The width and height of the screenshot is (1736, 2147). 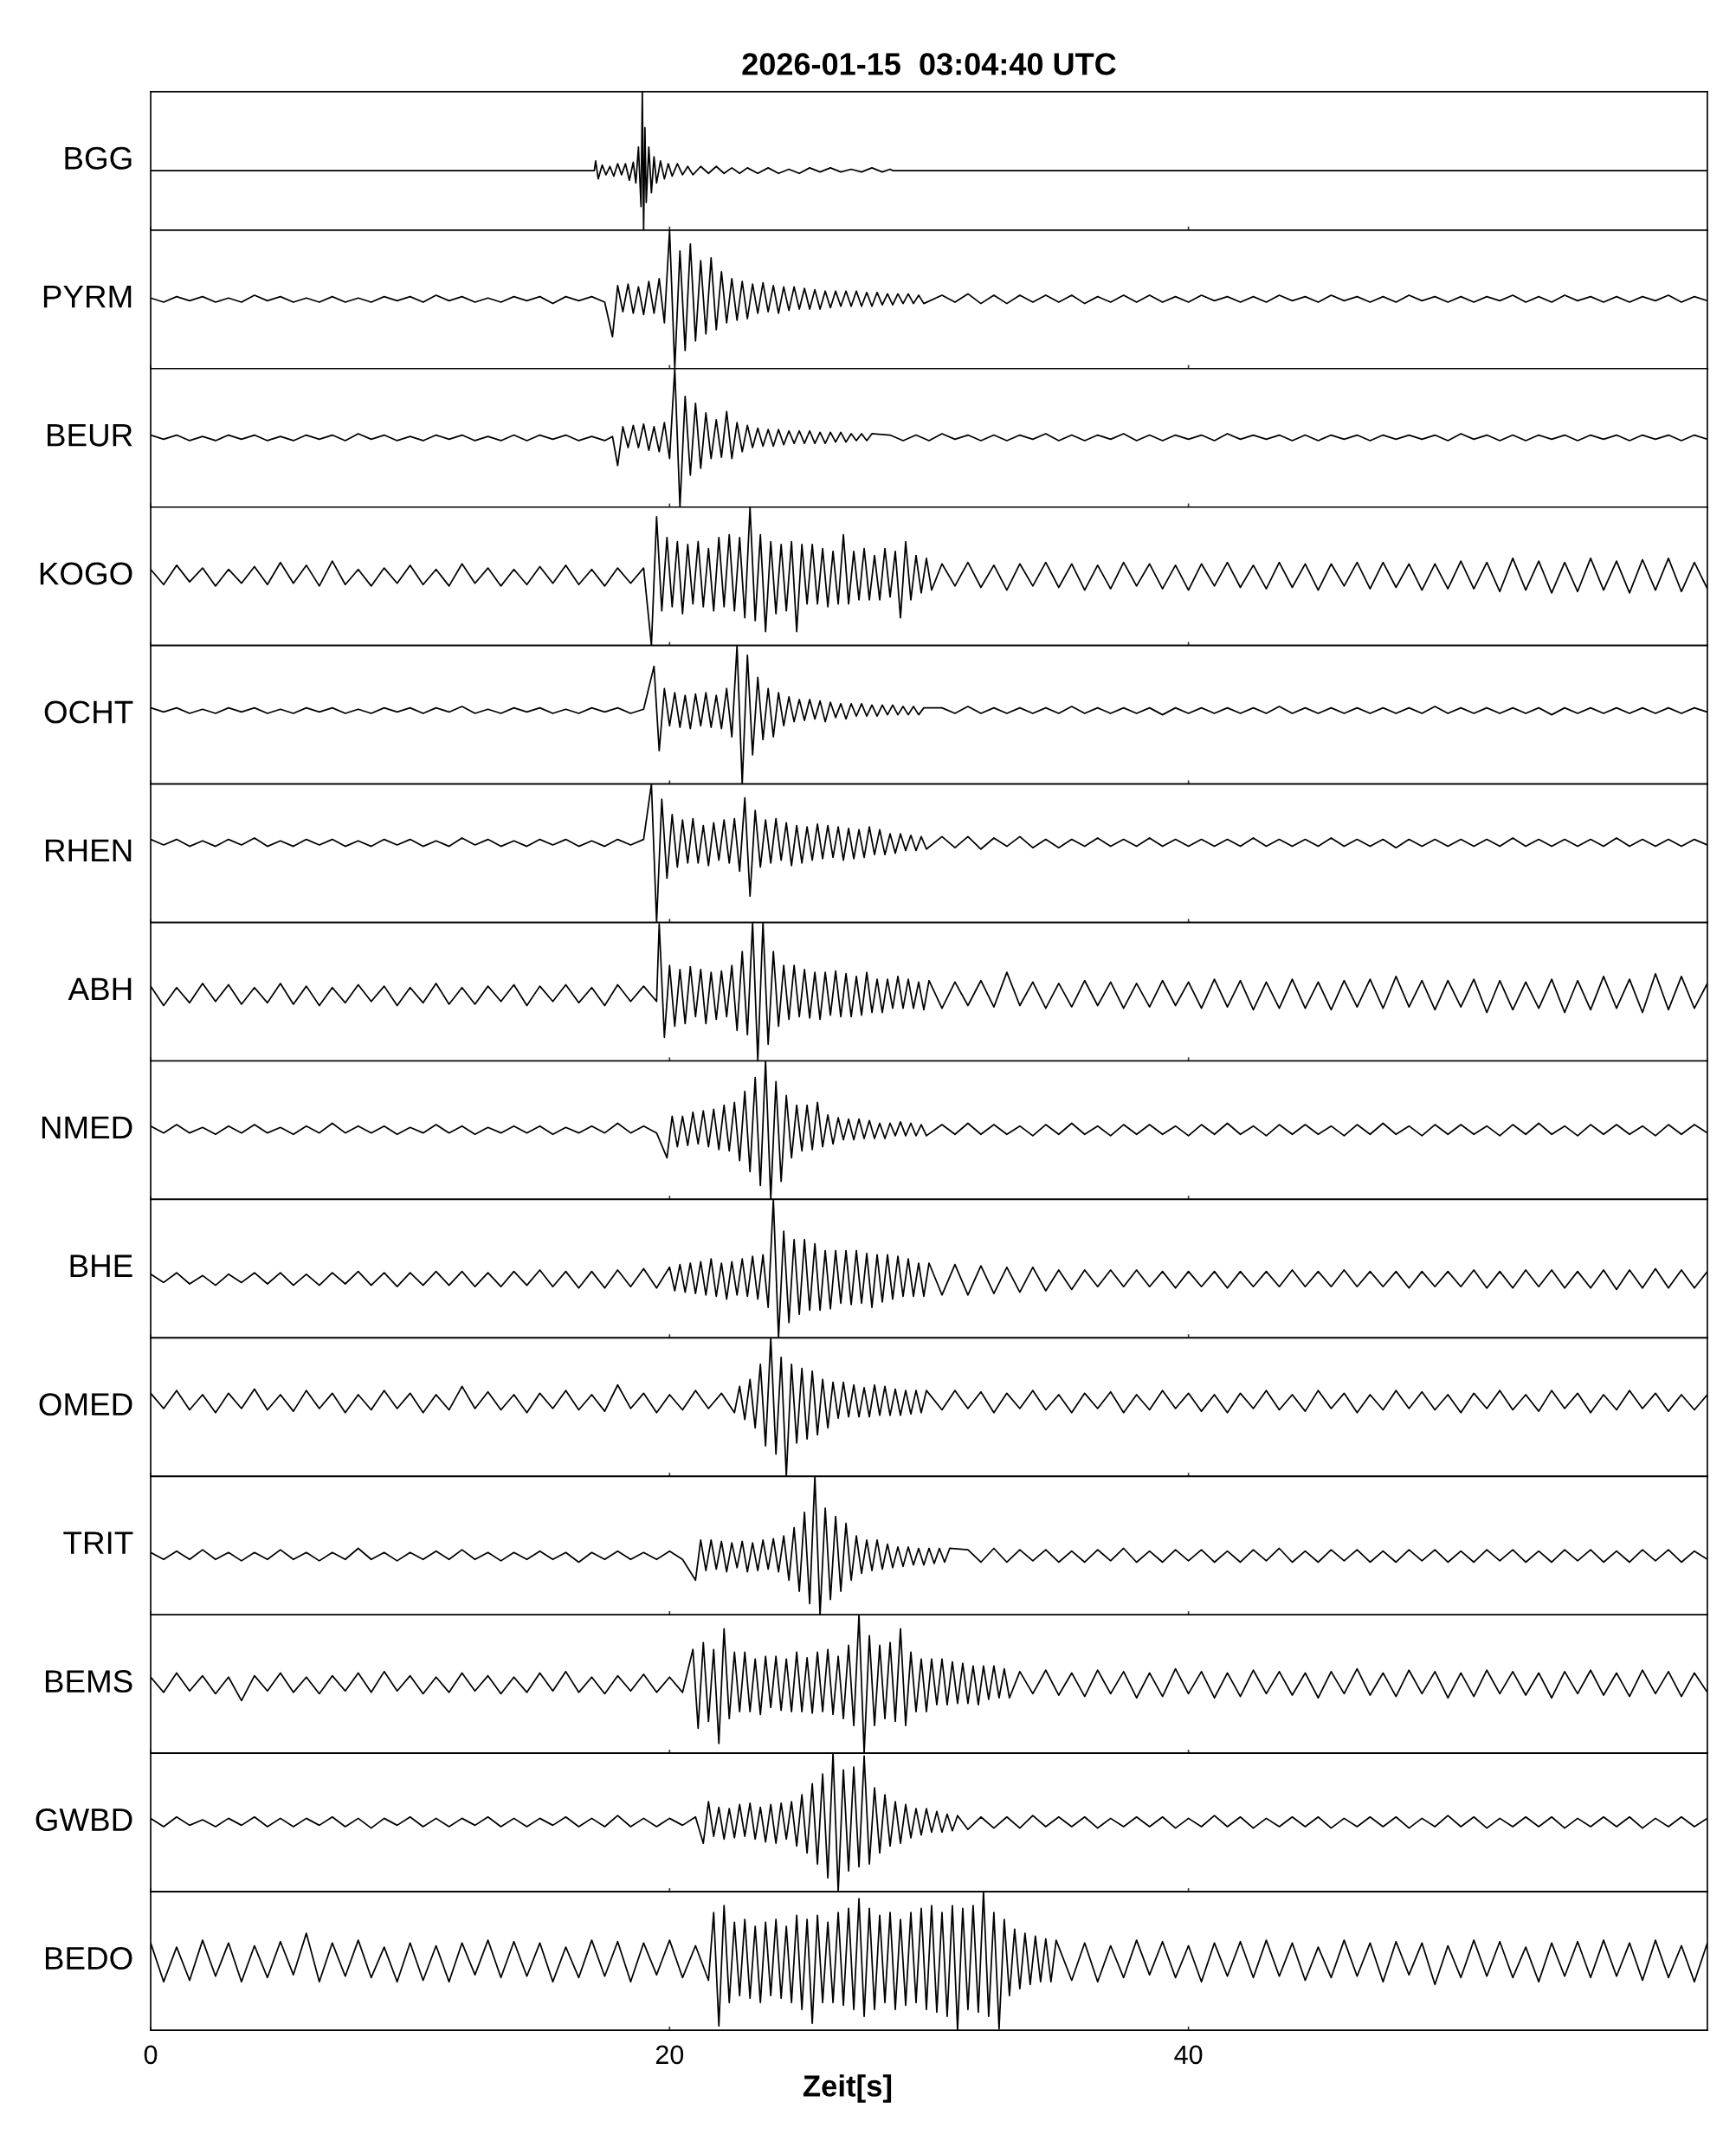 I want to click on y-axis-title: ABH, so click(x=100, y=989).